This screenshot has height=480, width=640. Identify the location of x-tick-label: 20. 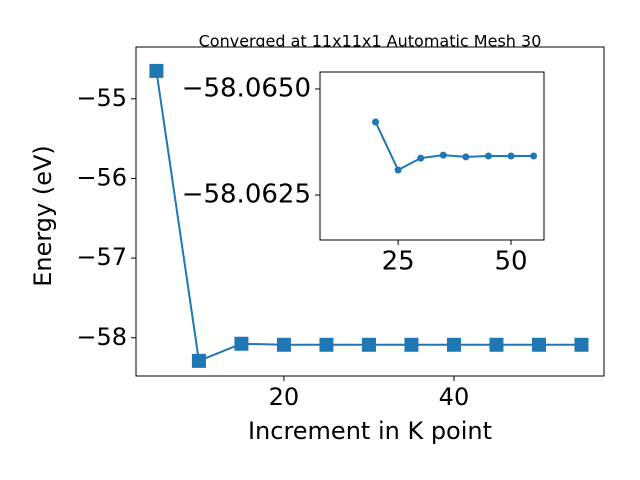
(284, 397).